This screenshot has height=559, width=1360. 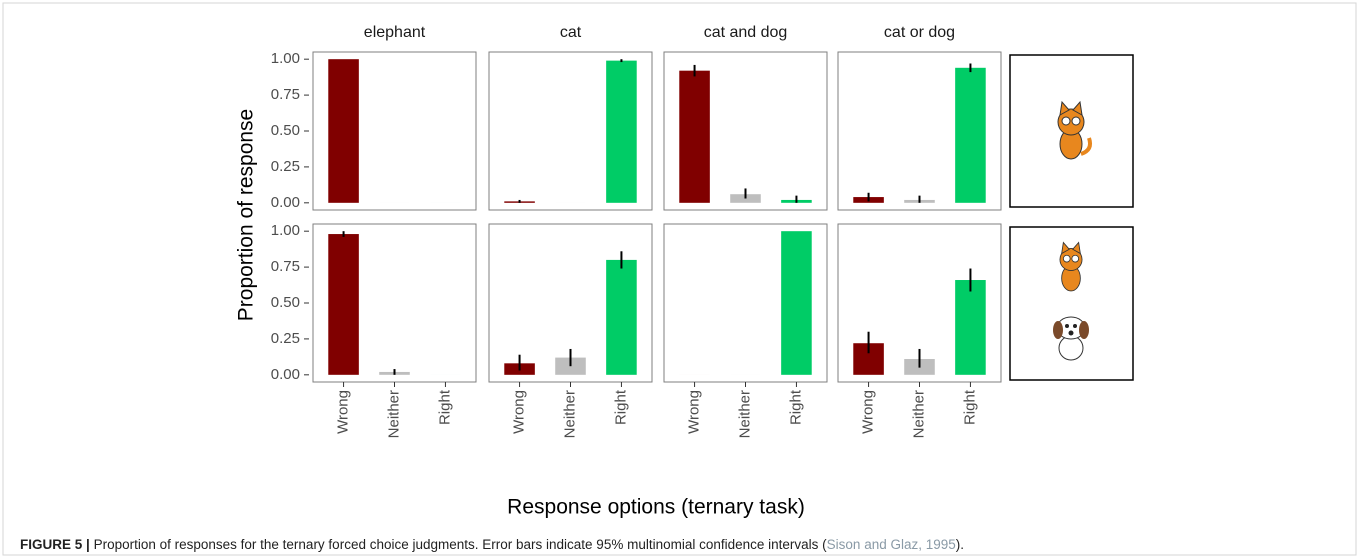 I want to click on stimulus-cat, so click(x=1071, y=131).